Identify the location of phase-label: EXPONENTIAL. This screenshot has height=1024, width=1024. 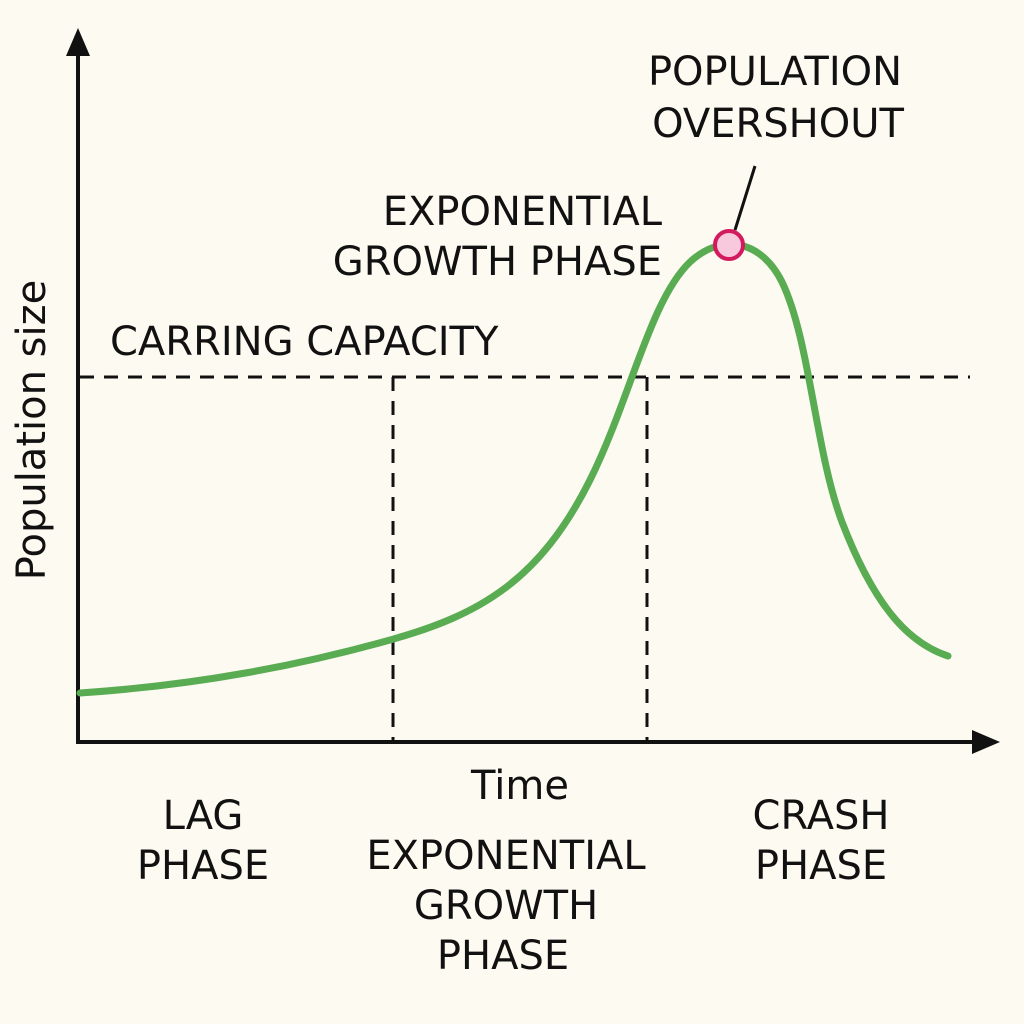
(506, 856).